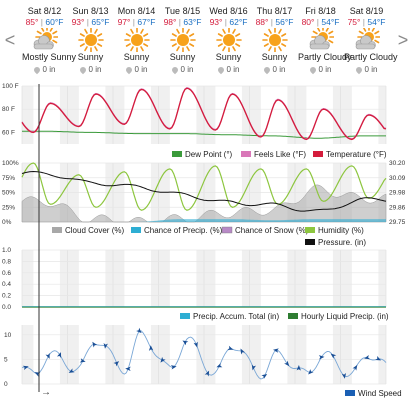 The image size is (411, 400). What do you see at coordinates (8, 109) in the screenshot?
I see `axis-tick-label: 80 F` at bounding box center [8, 109].